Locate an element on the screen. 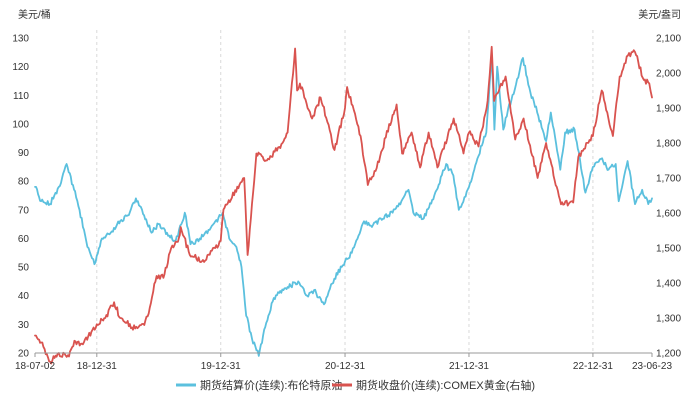  right-y-tick-label: 1,700 is located at coordinates (668, 179).